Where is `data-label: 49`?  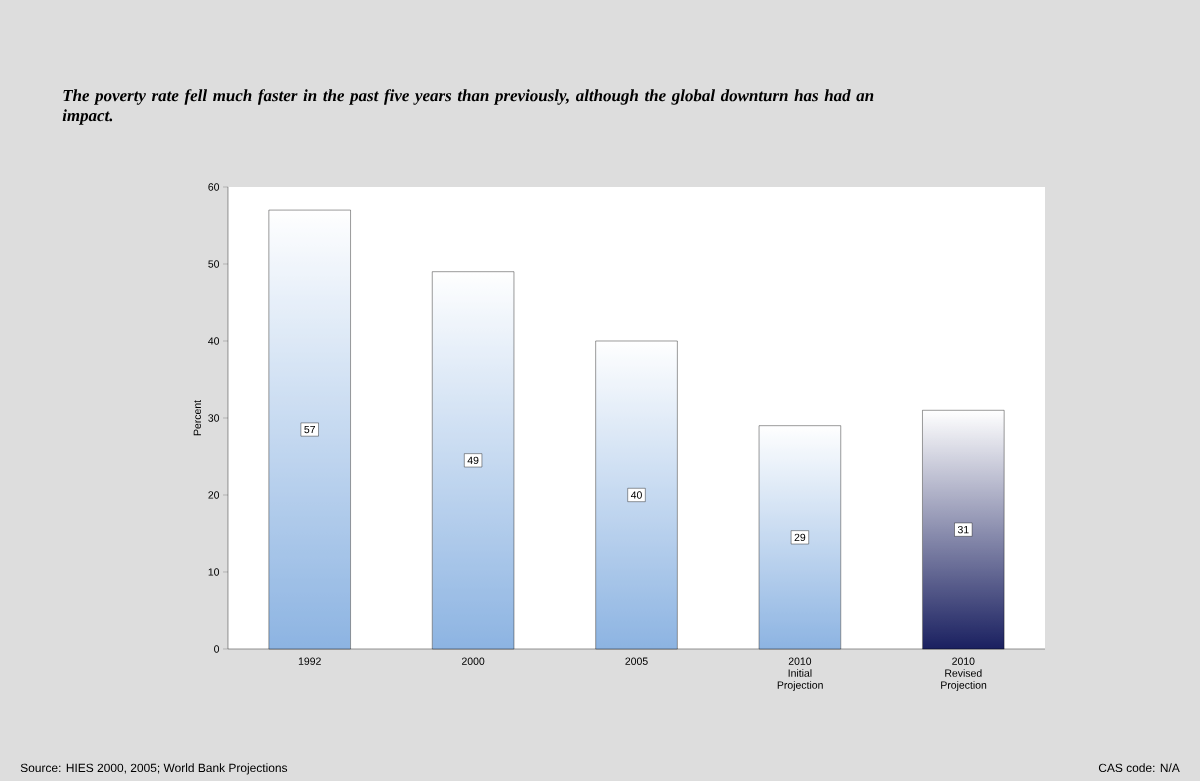 data-label: 49 is located at coordinates (473, 460).